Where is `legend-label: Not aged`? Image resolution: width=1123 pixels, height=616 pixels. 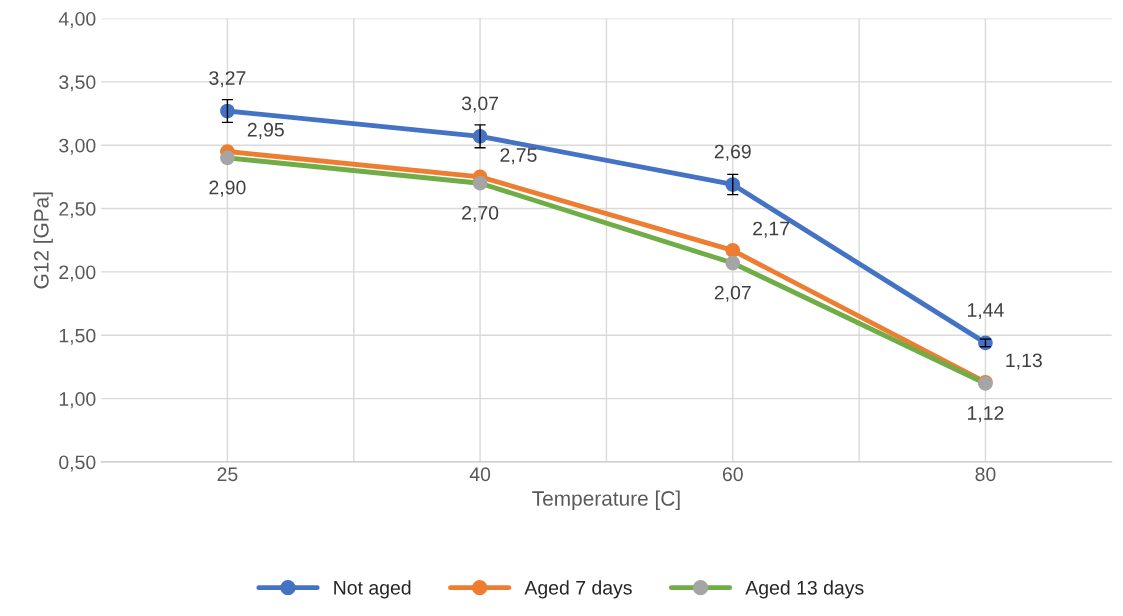 legend-label: Not aged is located at coordinates (372, 589).